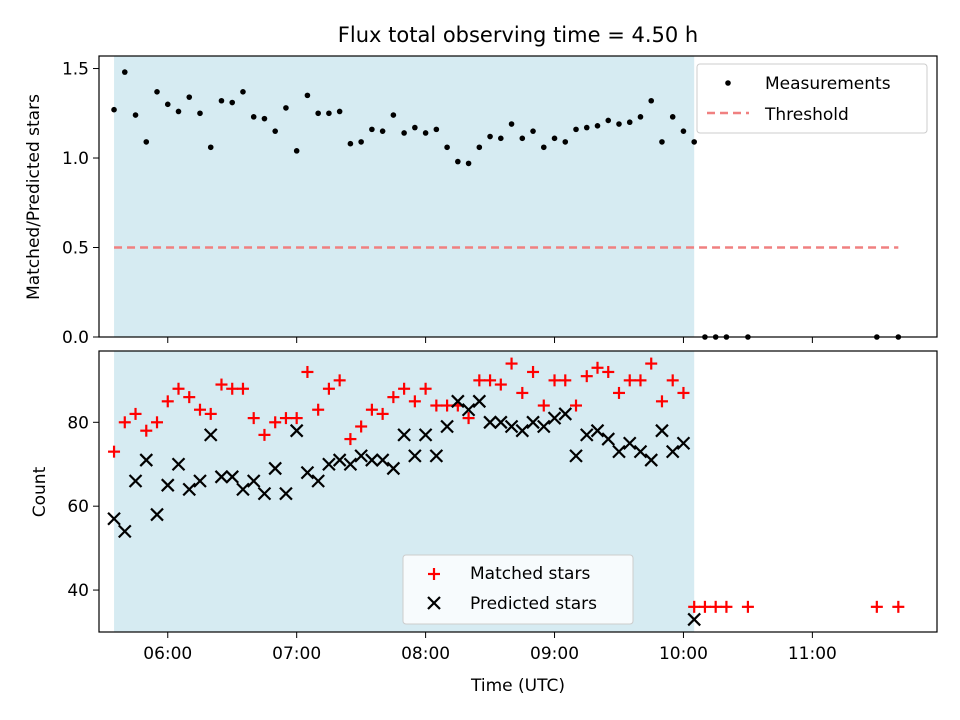  Describe the element at coordinates (530, 574) in the screenshot. I see `matched-legend-label: Matched stars` at that location.